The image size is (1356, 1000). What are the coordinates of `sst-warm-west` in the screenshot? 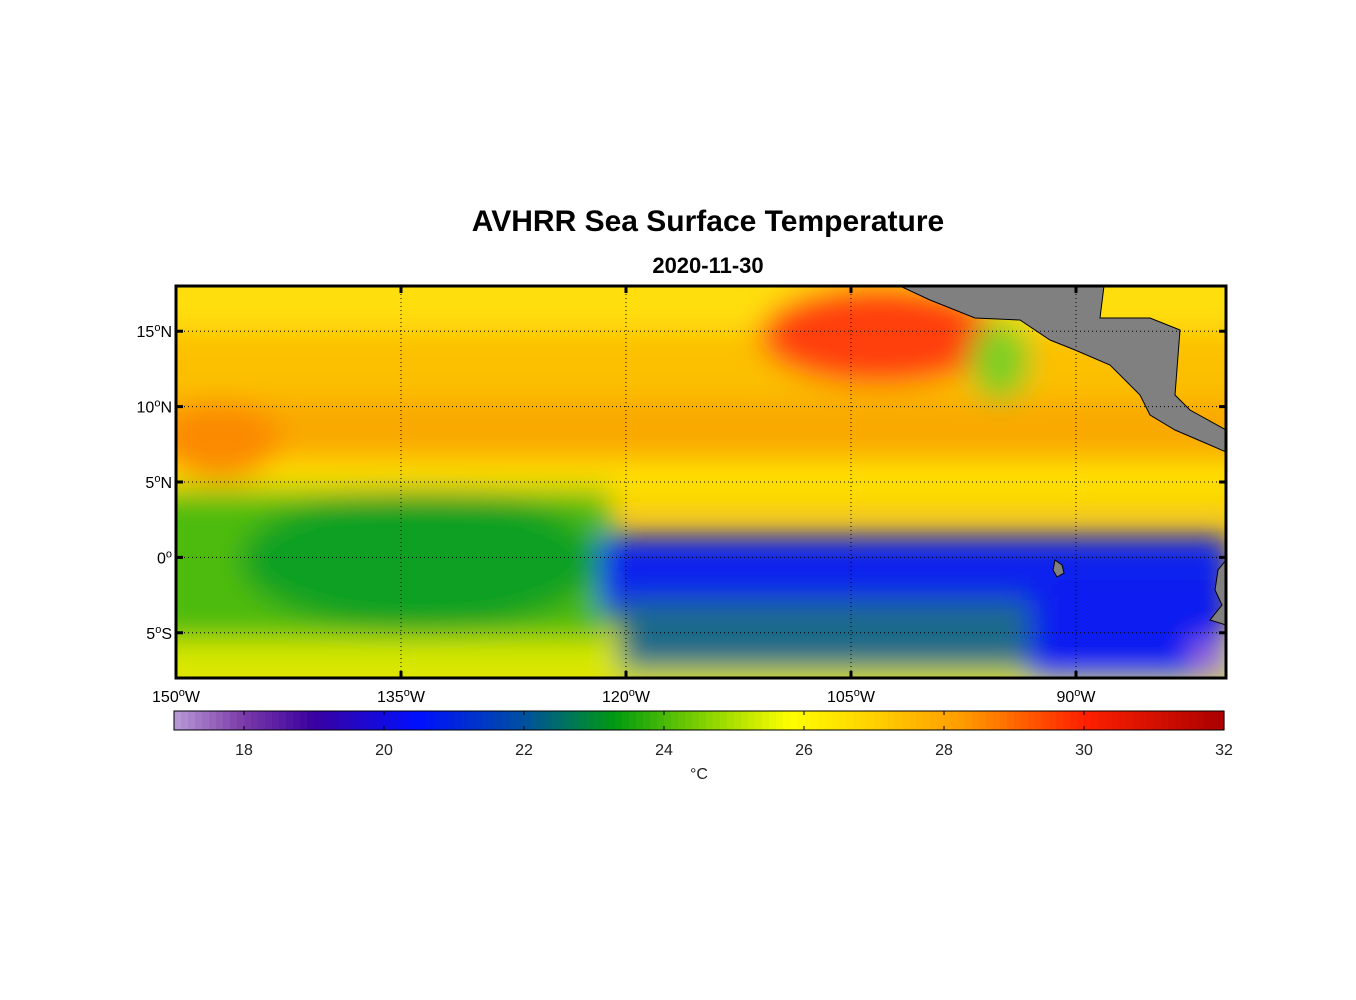 It's located at (228, 440).